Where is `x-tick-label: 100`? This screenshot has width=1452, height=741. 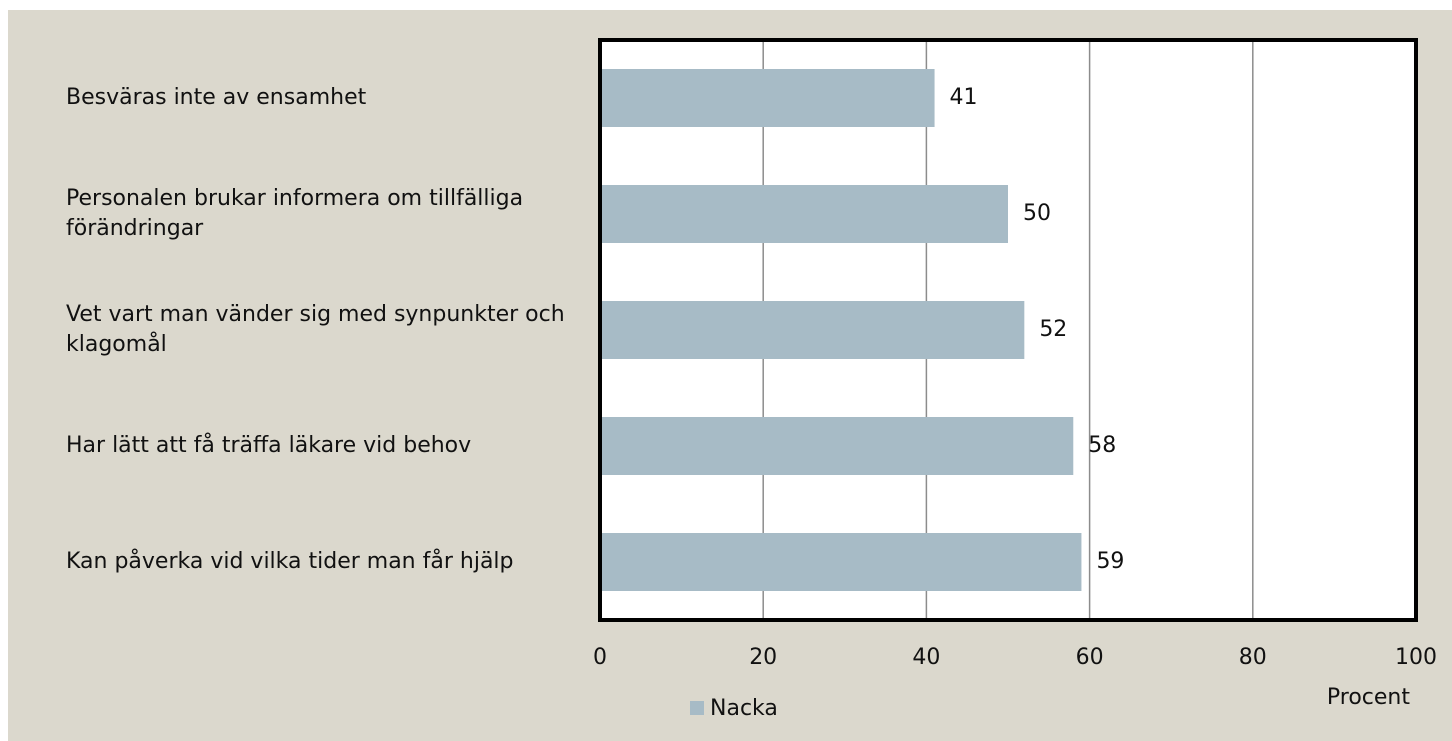
x-tick-label: 100 is located at coordinates (1416, 657).